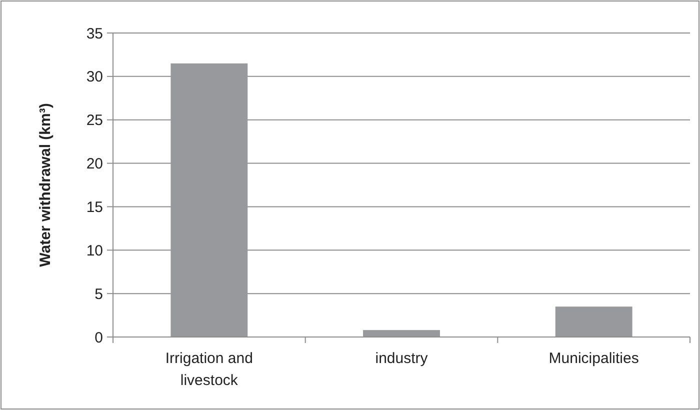 This screenshot has width=700, height=410. I want to click on y-tick-label: 25, so click(94, 121).